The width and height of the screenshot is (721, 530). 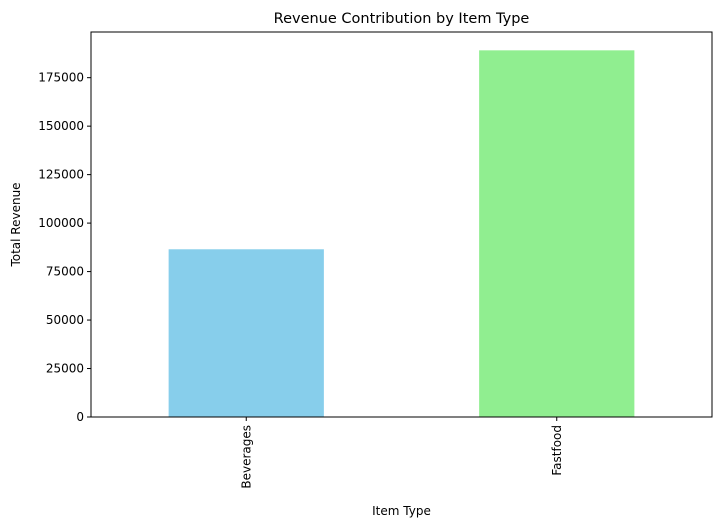 What do you see at coordinates (61, 175) in the screenshot?
I see `y-tick-label: 125000` at bounding box center [61, 175].